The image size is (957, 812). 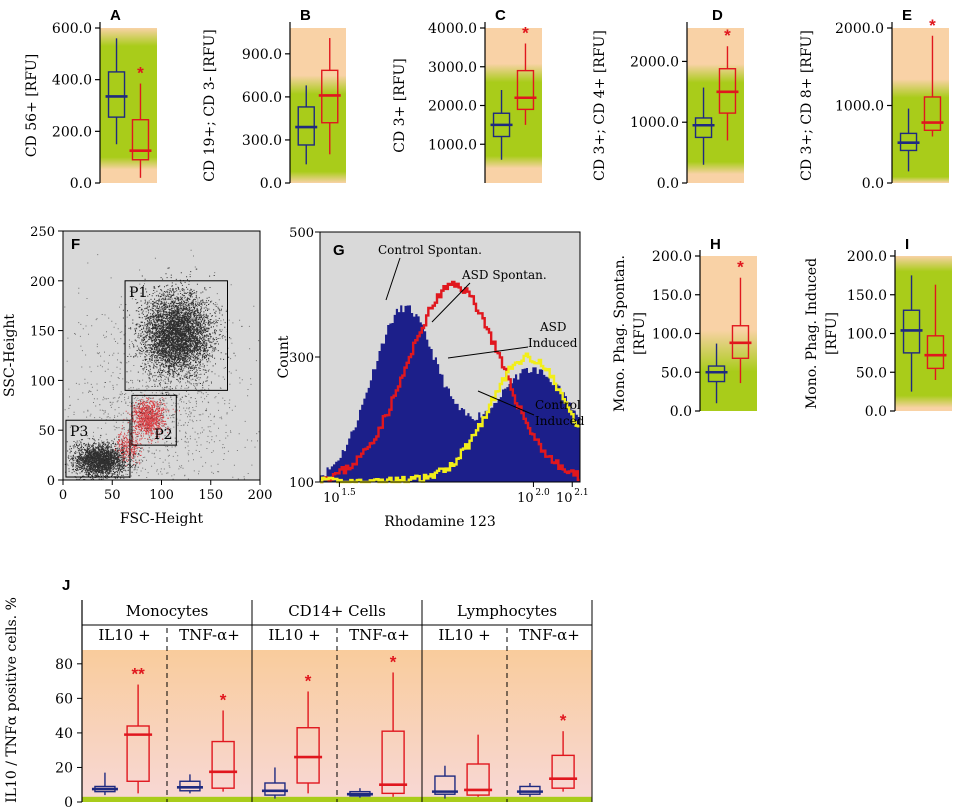 What do you see at coordinates (467, 95) in the screenshot?
I see `panel-c: 1000.0 2000.0 3000.0 4000.0 CD 3+ [RFU] C *` at bounding box center [467, 95].